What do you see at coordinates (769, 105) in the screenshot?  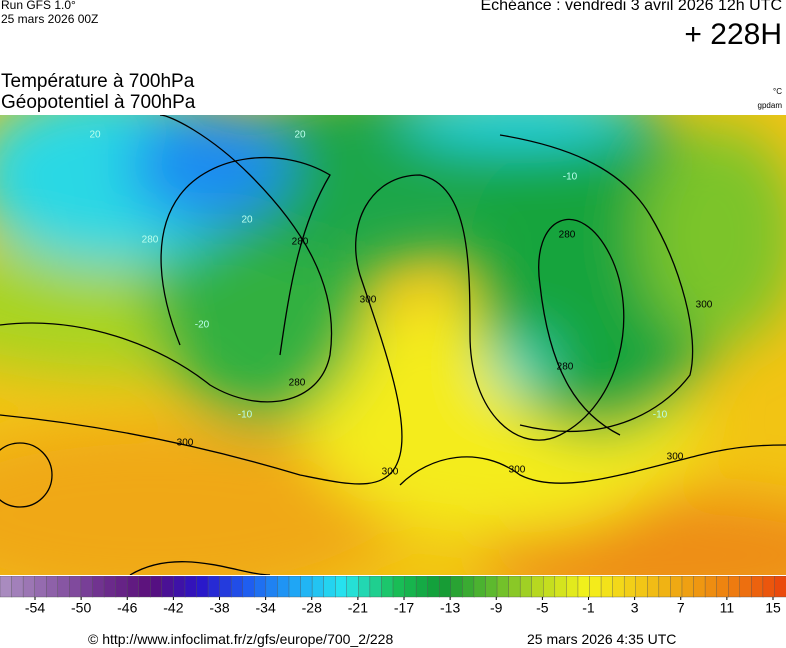 I see `unit-geo: gpdam` at bounding box center [769, 105].